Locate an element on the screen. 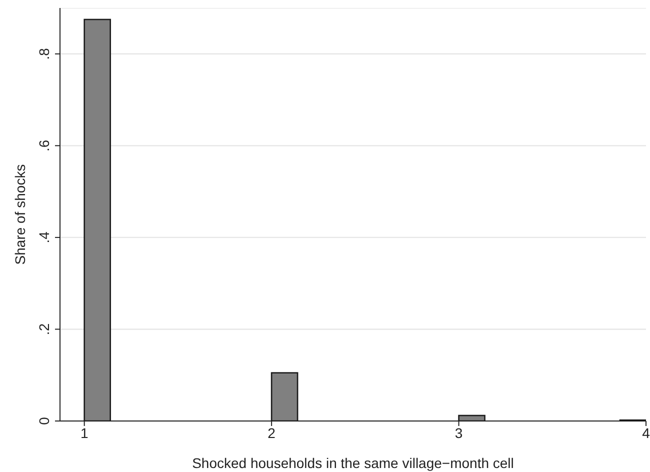 The image size is (650, 472). y-tick-label: 0 is located at coordinates (44, 420).